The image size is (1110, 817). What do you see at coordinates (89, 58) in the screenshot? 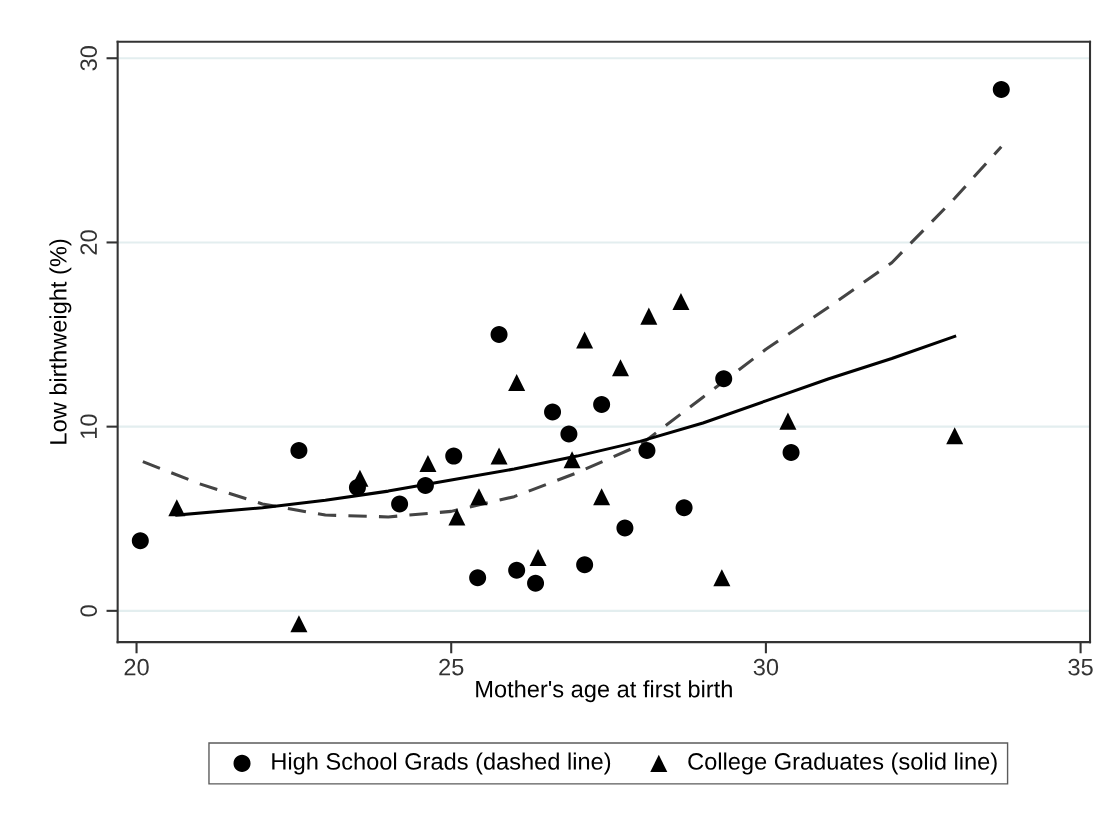
I see `y-tick-label: 30` at bounding box center [89, 58].